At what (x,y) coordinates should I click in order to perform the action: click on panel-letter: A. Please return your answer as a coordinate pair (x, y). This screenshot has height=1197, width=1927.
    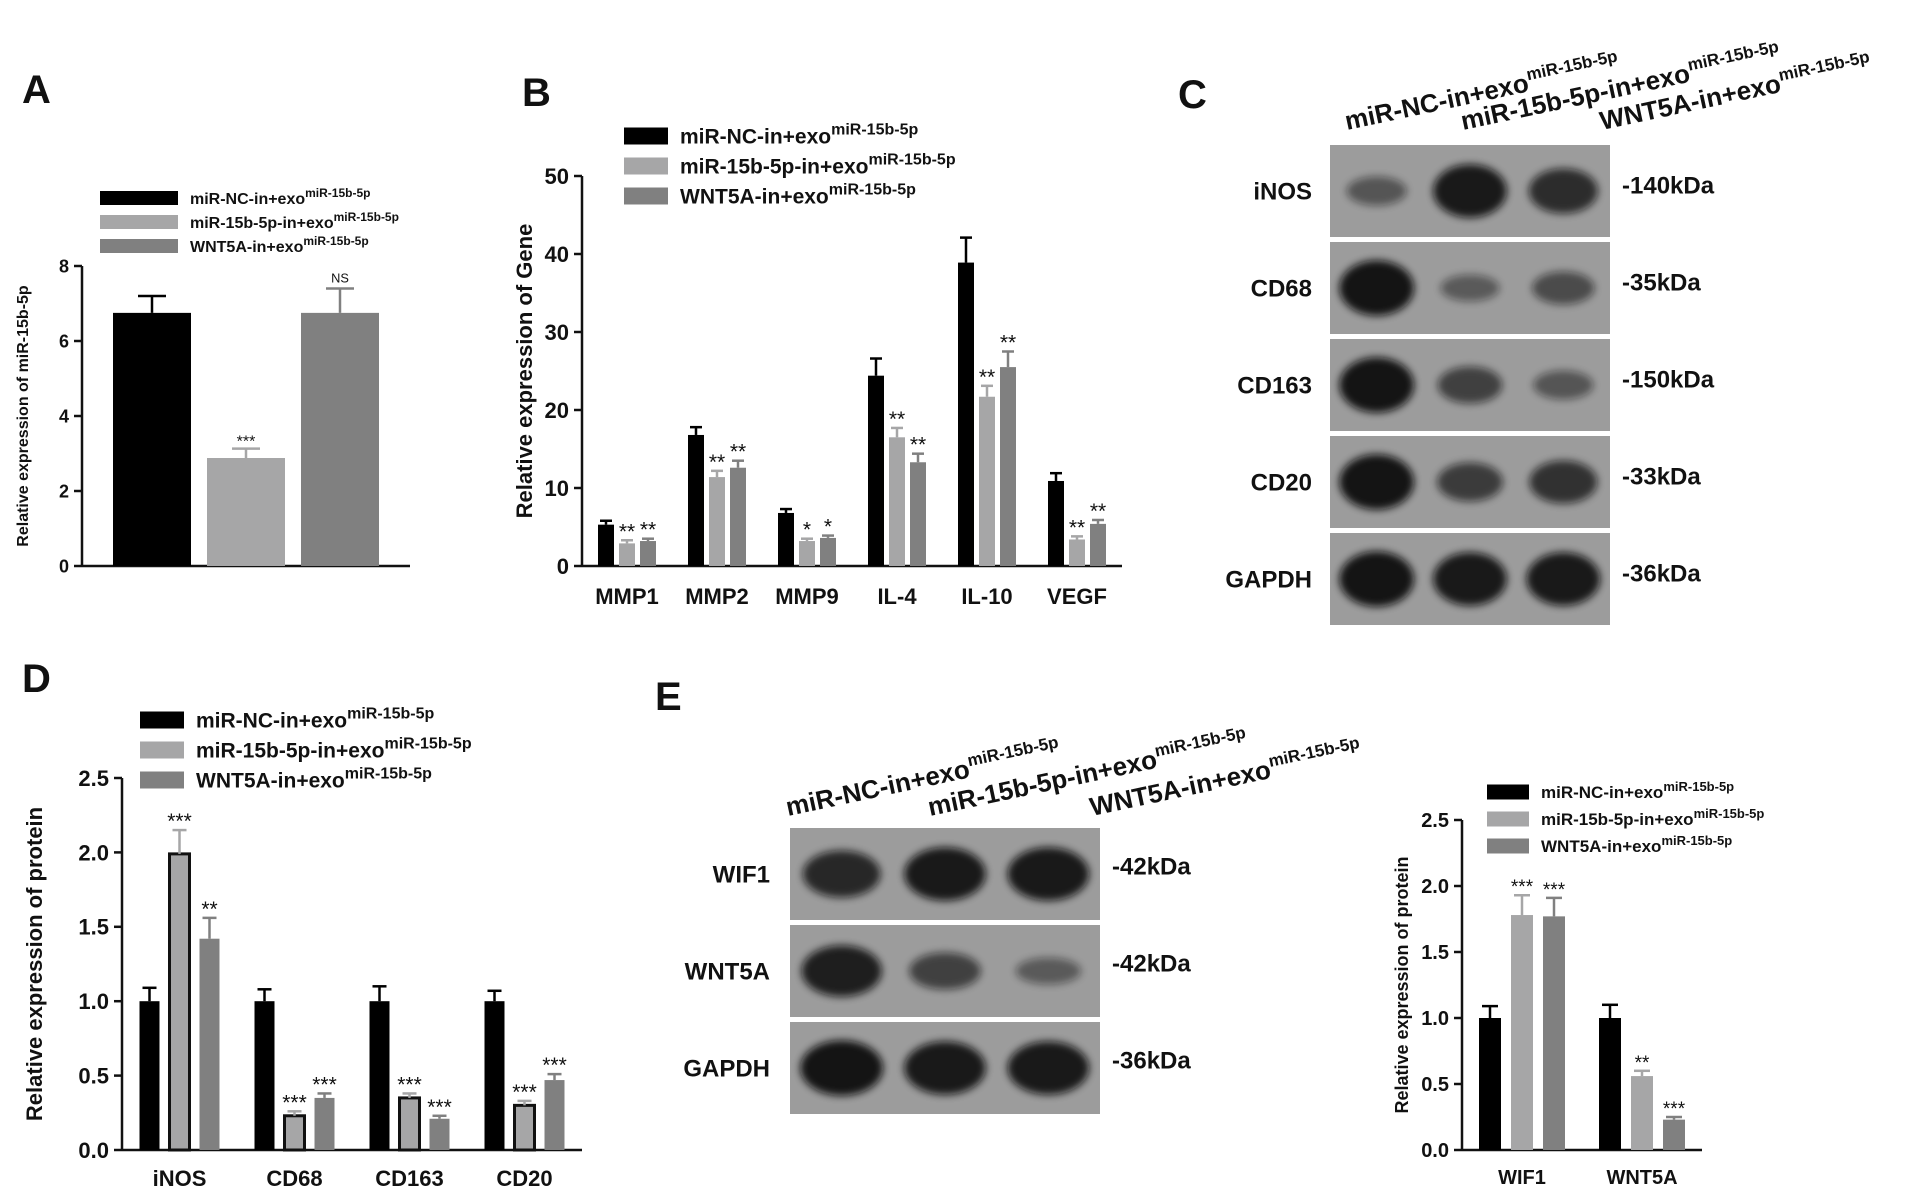
    Looking at the image, I should click on (36, 90).